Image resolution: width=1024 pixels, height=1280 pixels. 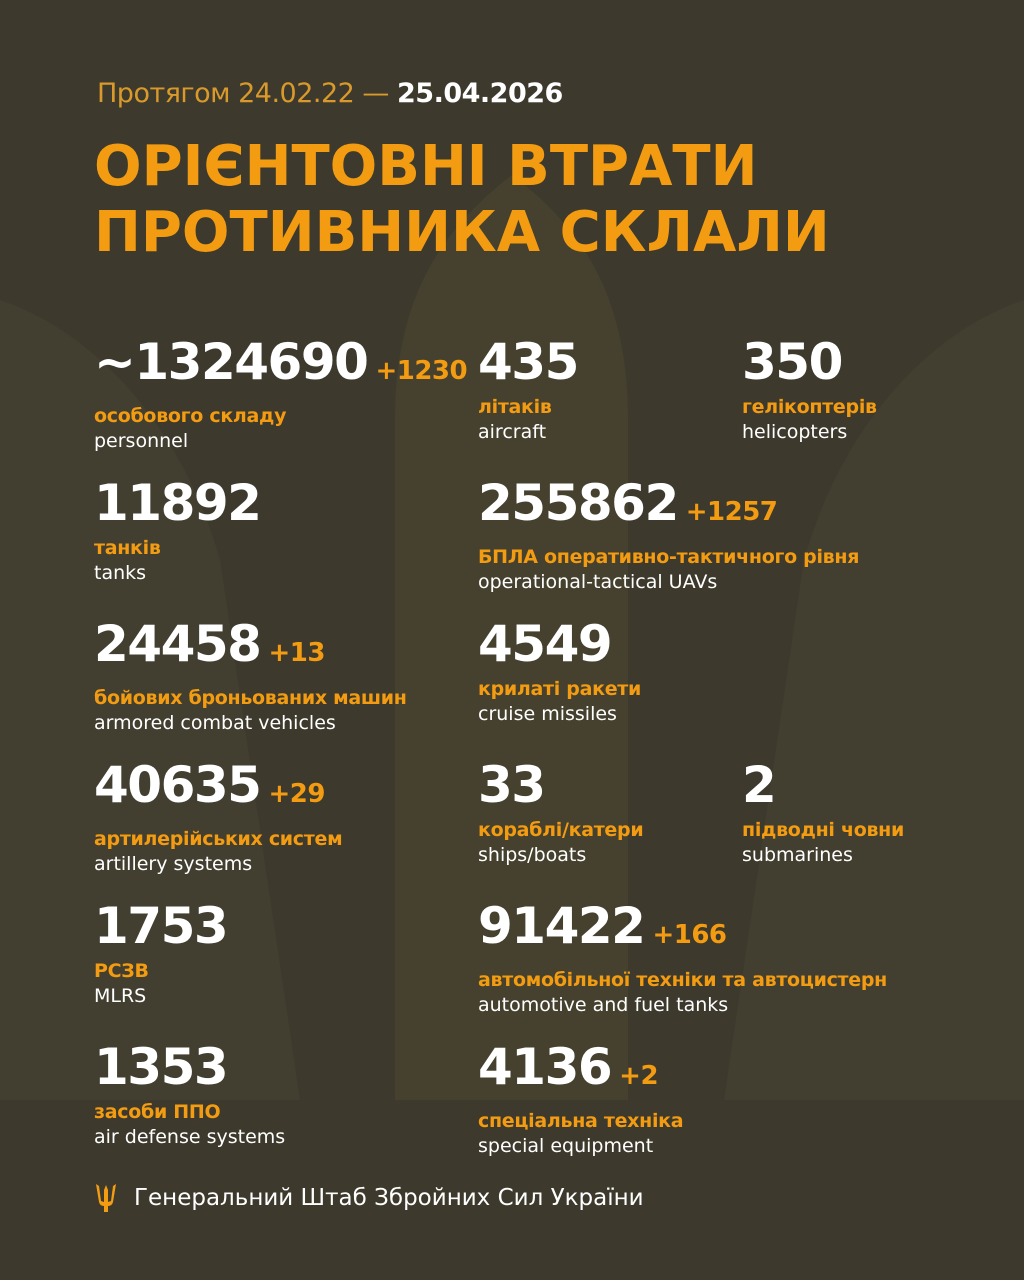 I want to click on title-line-1: ОРІЄНТОВНІ ВТРАТИ, so click(x=426, y=166).